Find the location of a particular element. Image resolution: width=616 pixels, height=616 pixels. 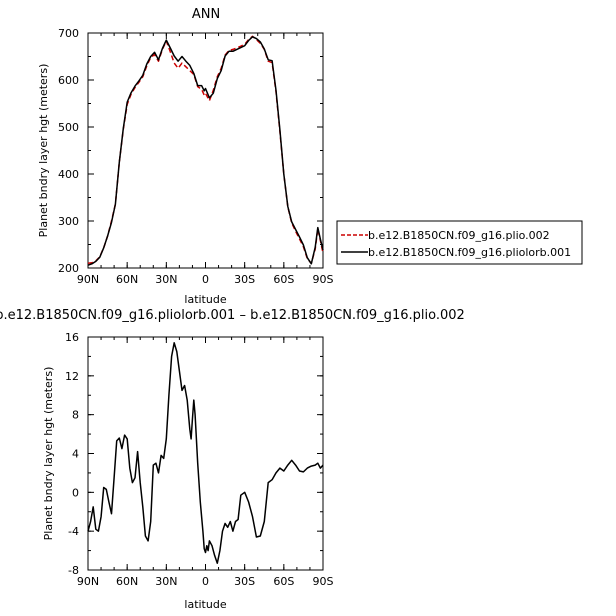

y-tick-label: 400 is located at coordinates (68, 174).